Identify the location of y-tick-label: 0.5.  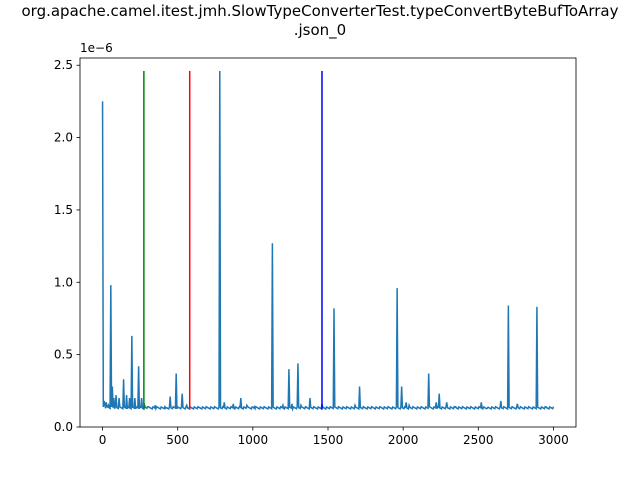
(63, 355).